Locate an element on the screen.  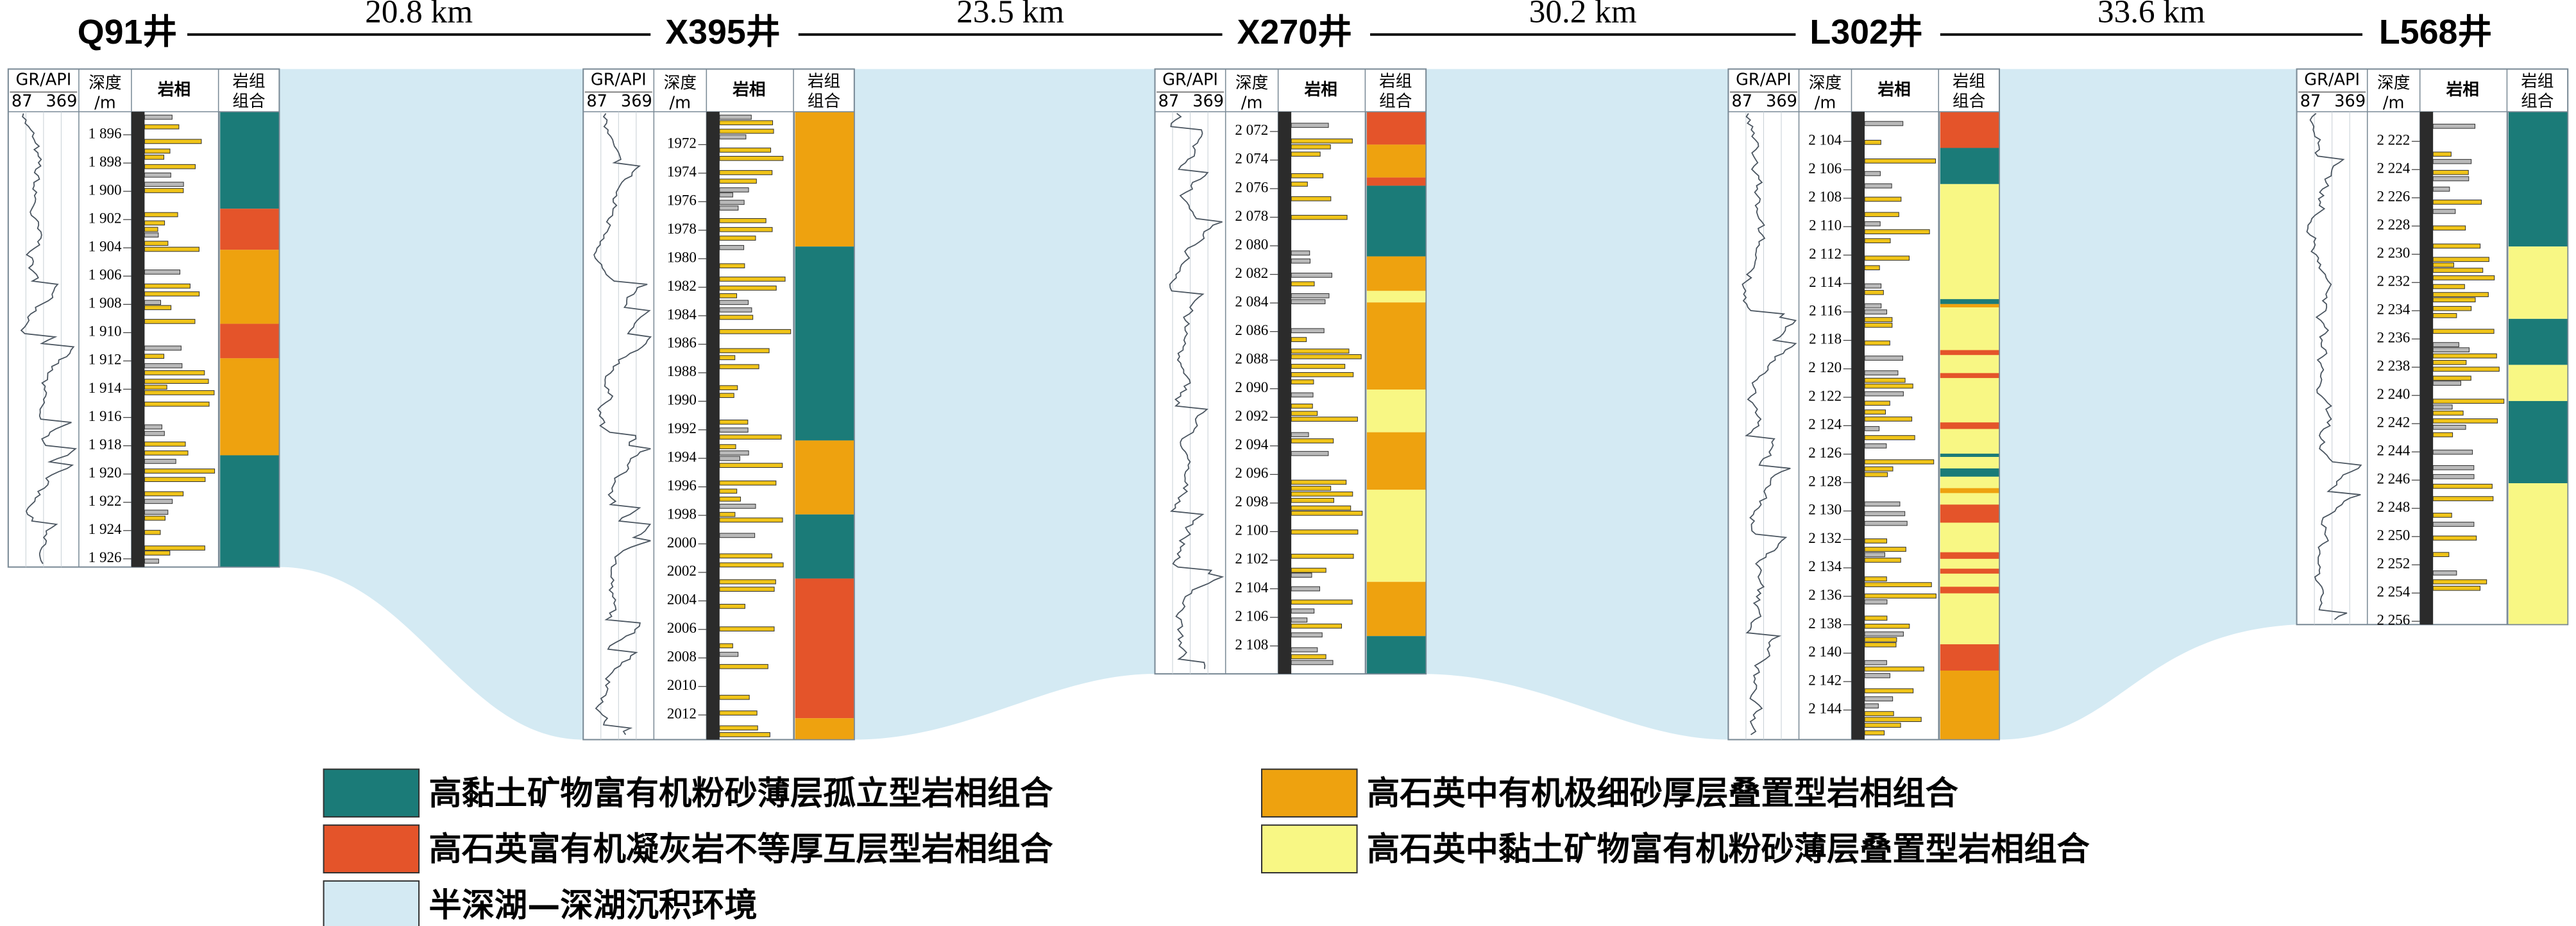
lithofacies-header: 岩相 is located at coordinates (2462, 89).